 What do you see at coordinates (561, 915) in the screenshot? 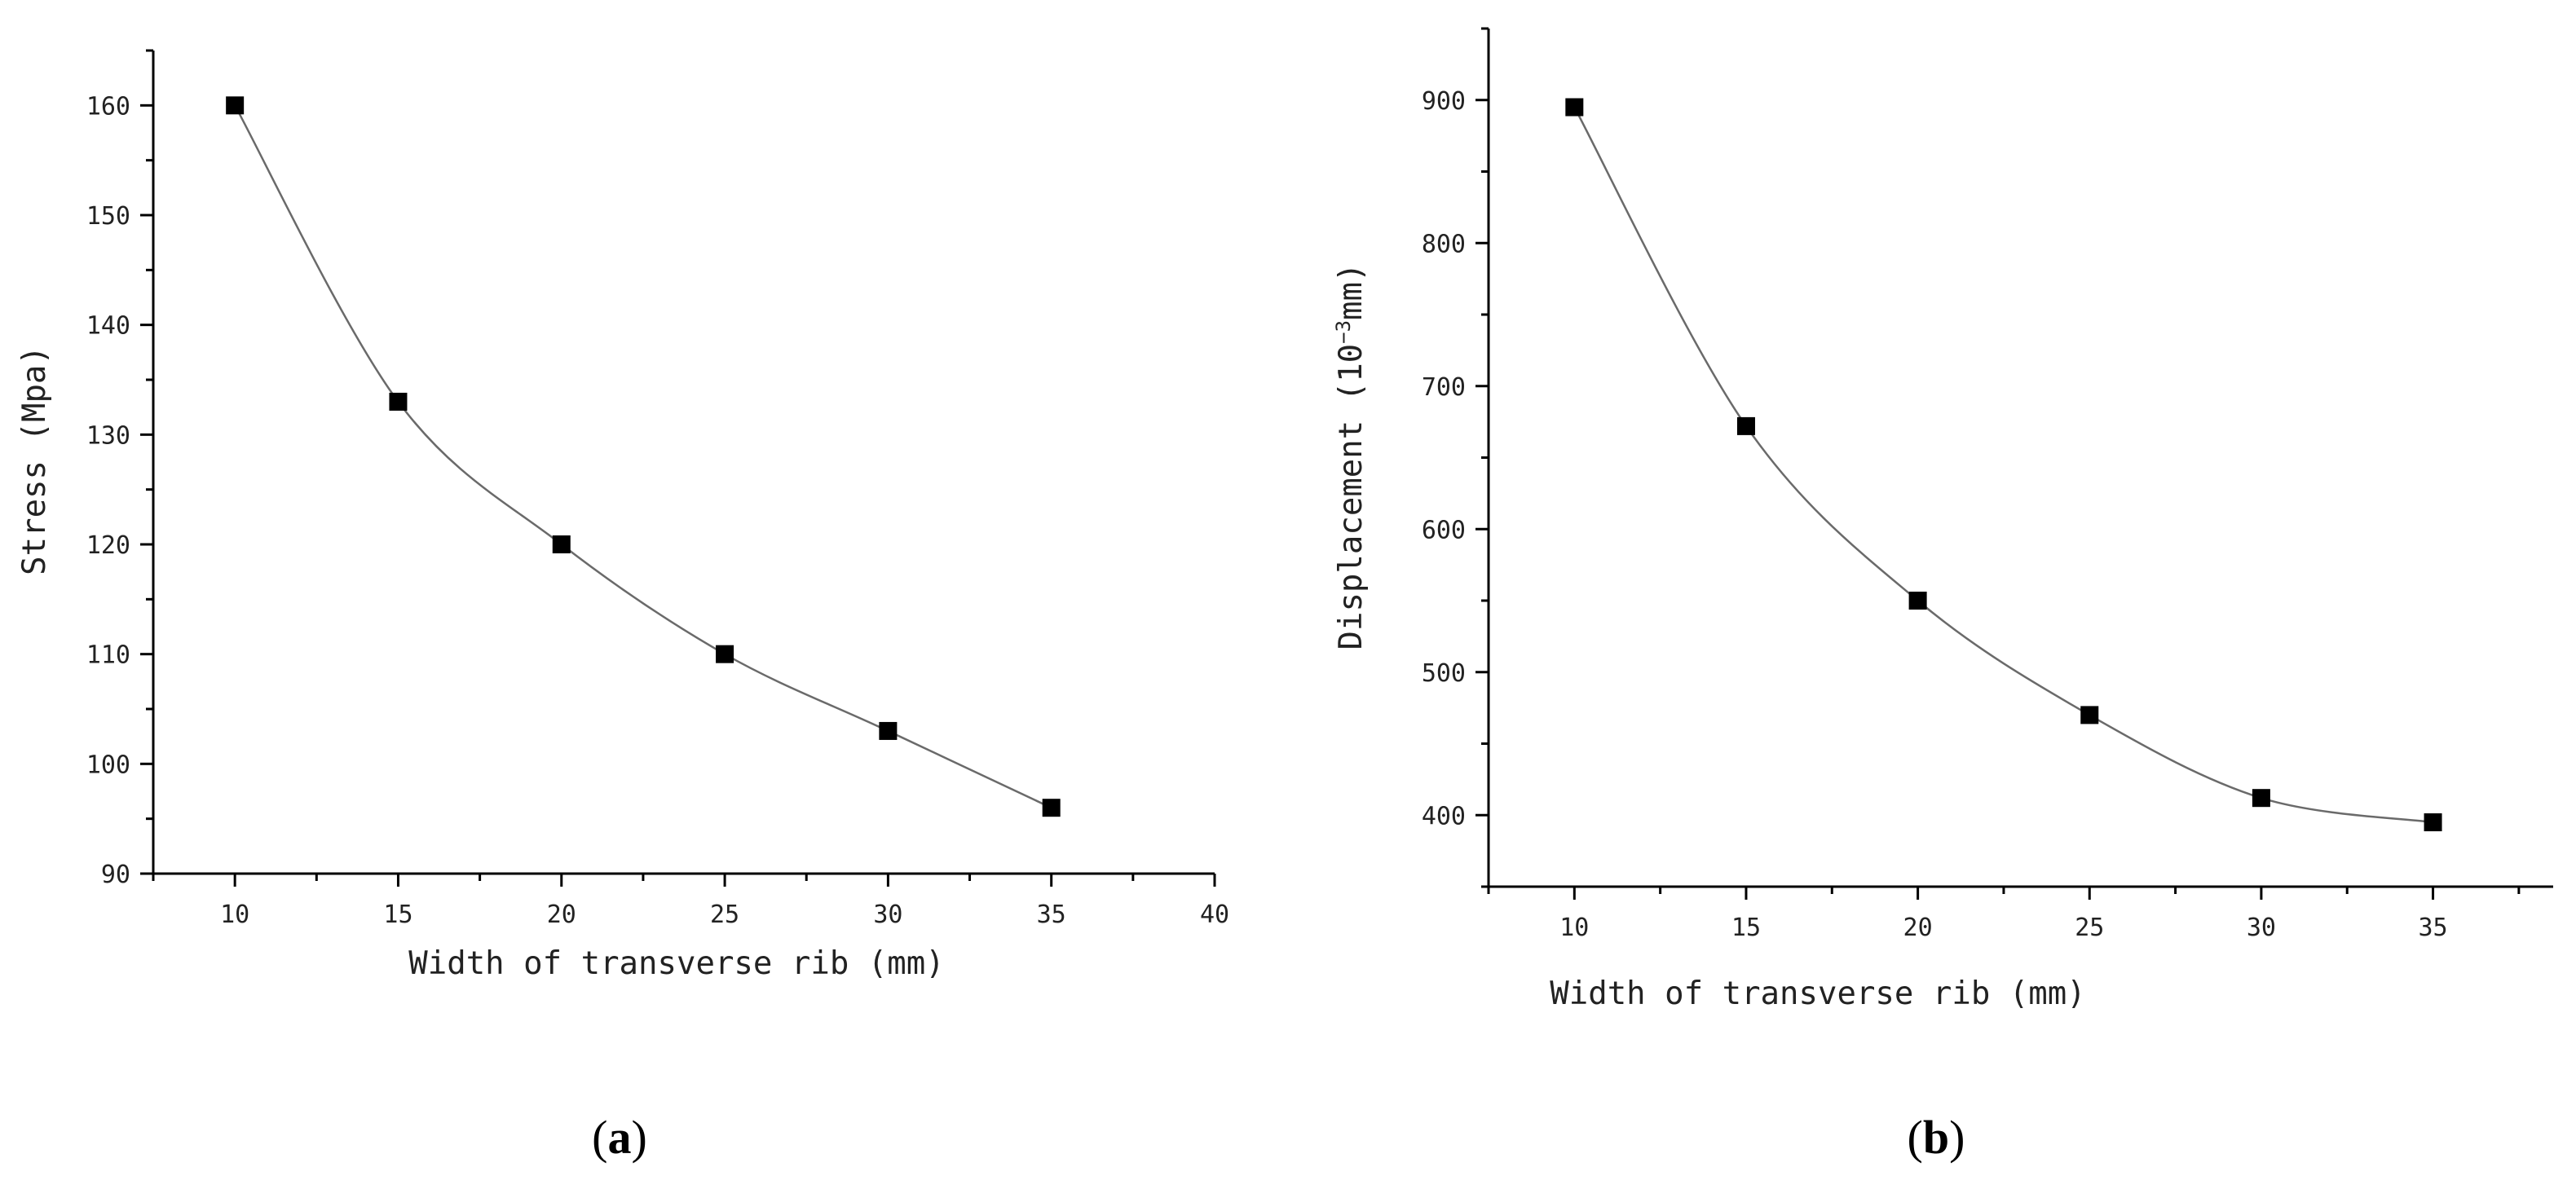
I see `chart-a-x-tick-label: 20` at bounding box center [561, 915].